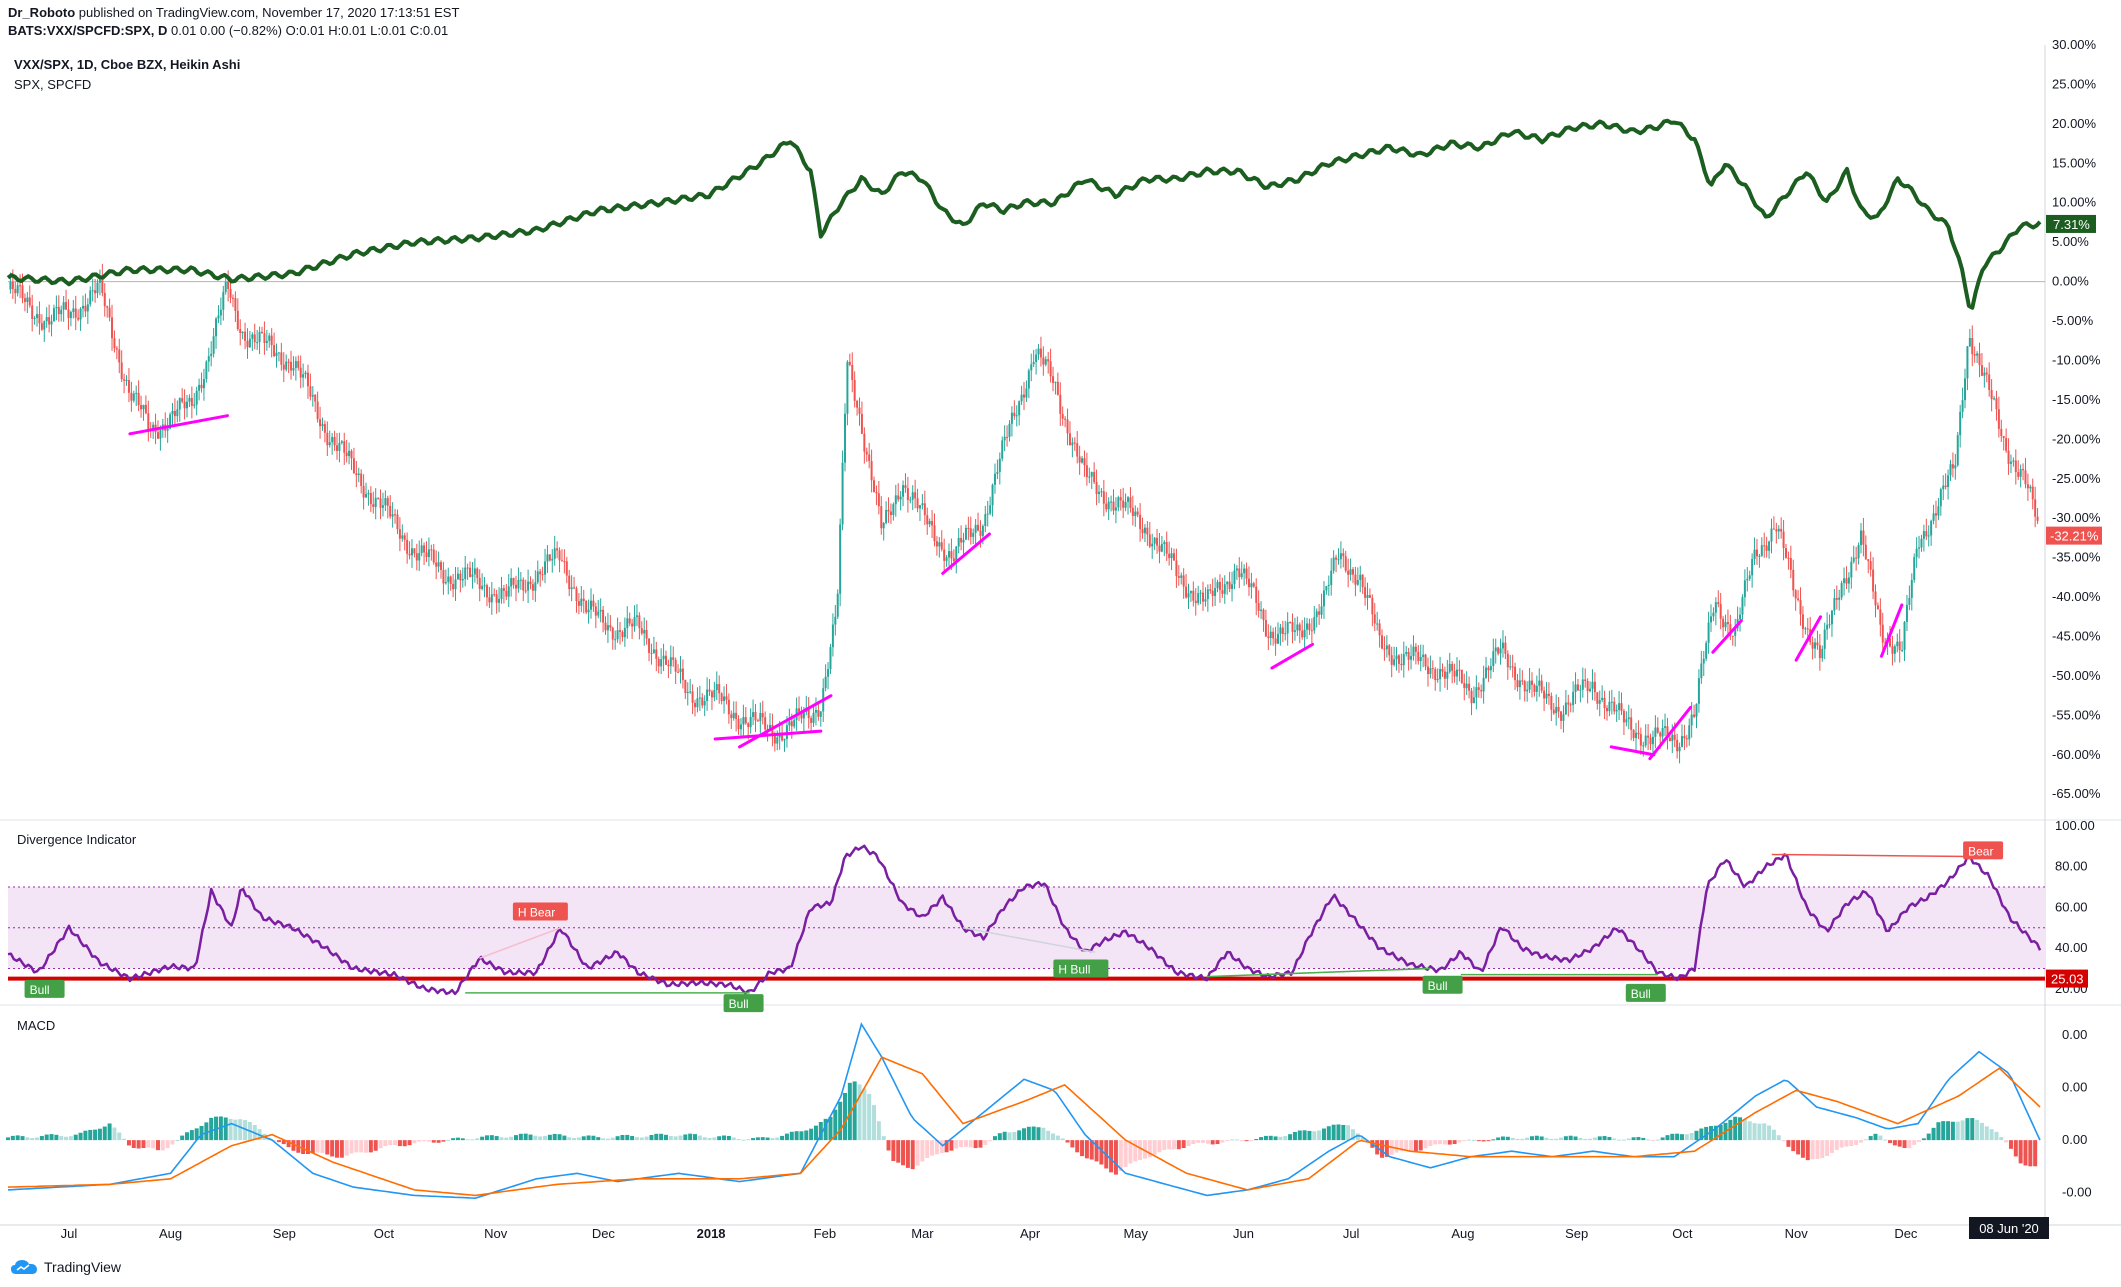 Image resolution: width=2121 pixels, height=1287 pixels. Describe the element at coordinates (2076, 517) in the screenshot. I see `main-axis-tick: -30.00%` at that location.